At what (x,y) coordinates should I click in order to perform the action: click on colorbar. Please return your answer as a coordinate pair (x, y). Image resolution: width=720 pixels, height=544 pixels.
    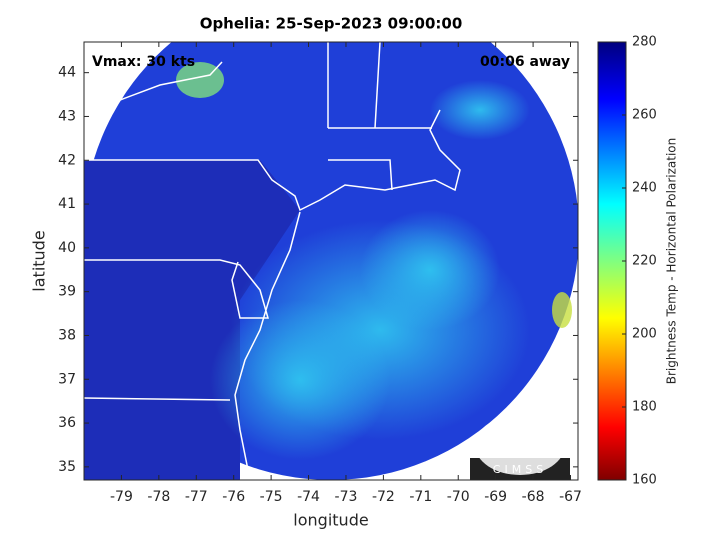
    Looking at the image, I should click on (612, 261).